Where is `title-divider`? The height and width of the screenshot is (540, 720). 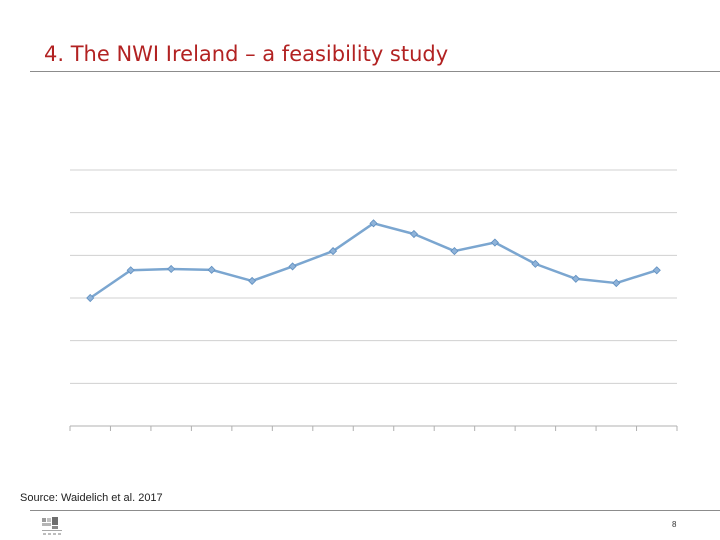
title-divider is located at coordinates (375, 71).